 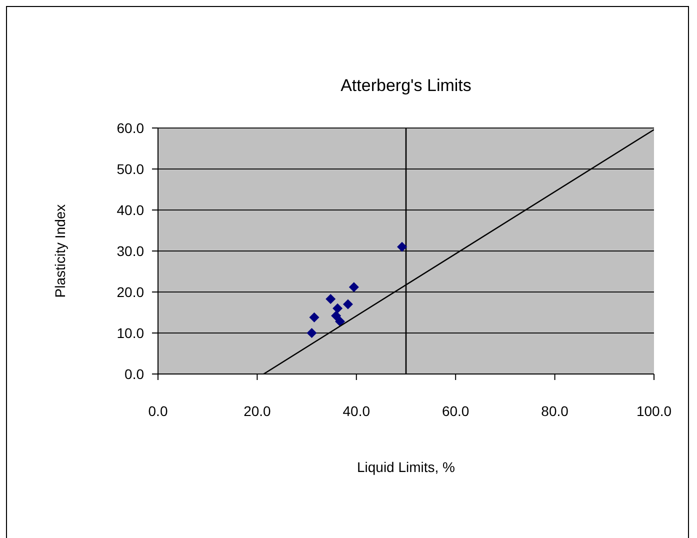 I want to click on x-axis-title: Liquid Limits, %, so click(x=406, y=467).